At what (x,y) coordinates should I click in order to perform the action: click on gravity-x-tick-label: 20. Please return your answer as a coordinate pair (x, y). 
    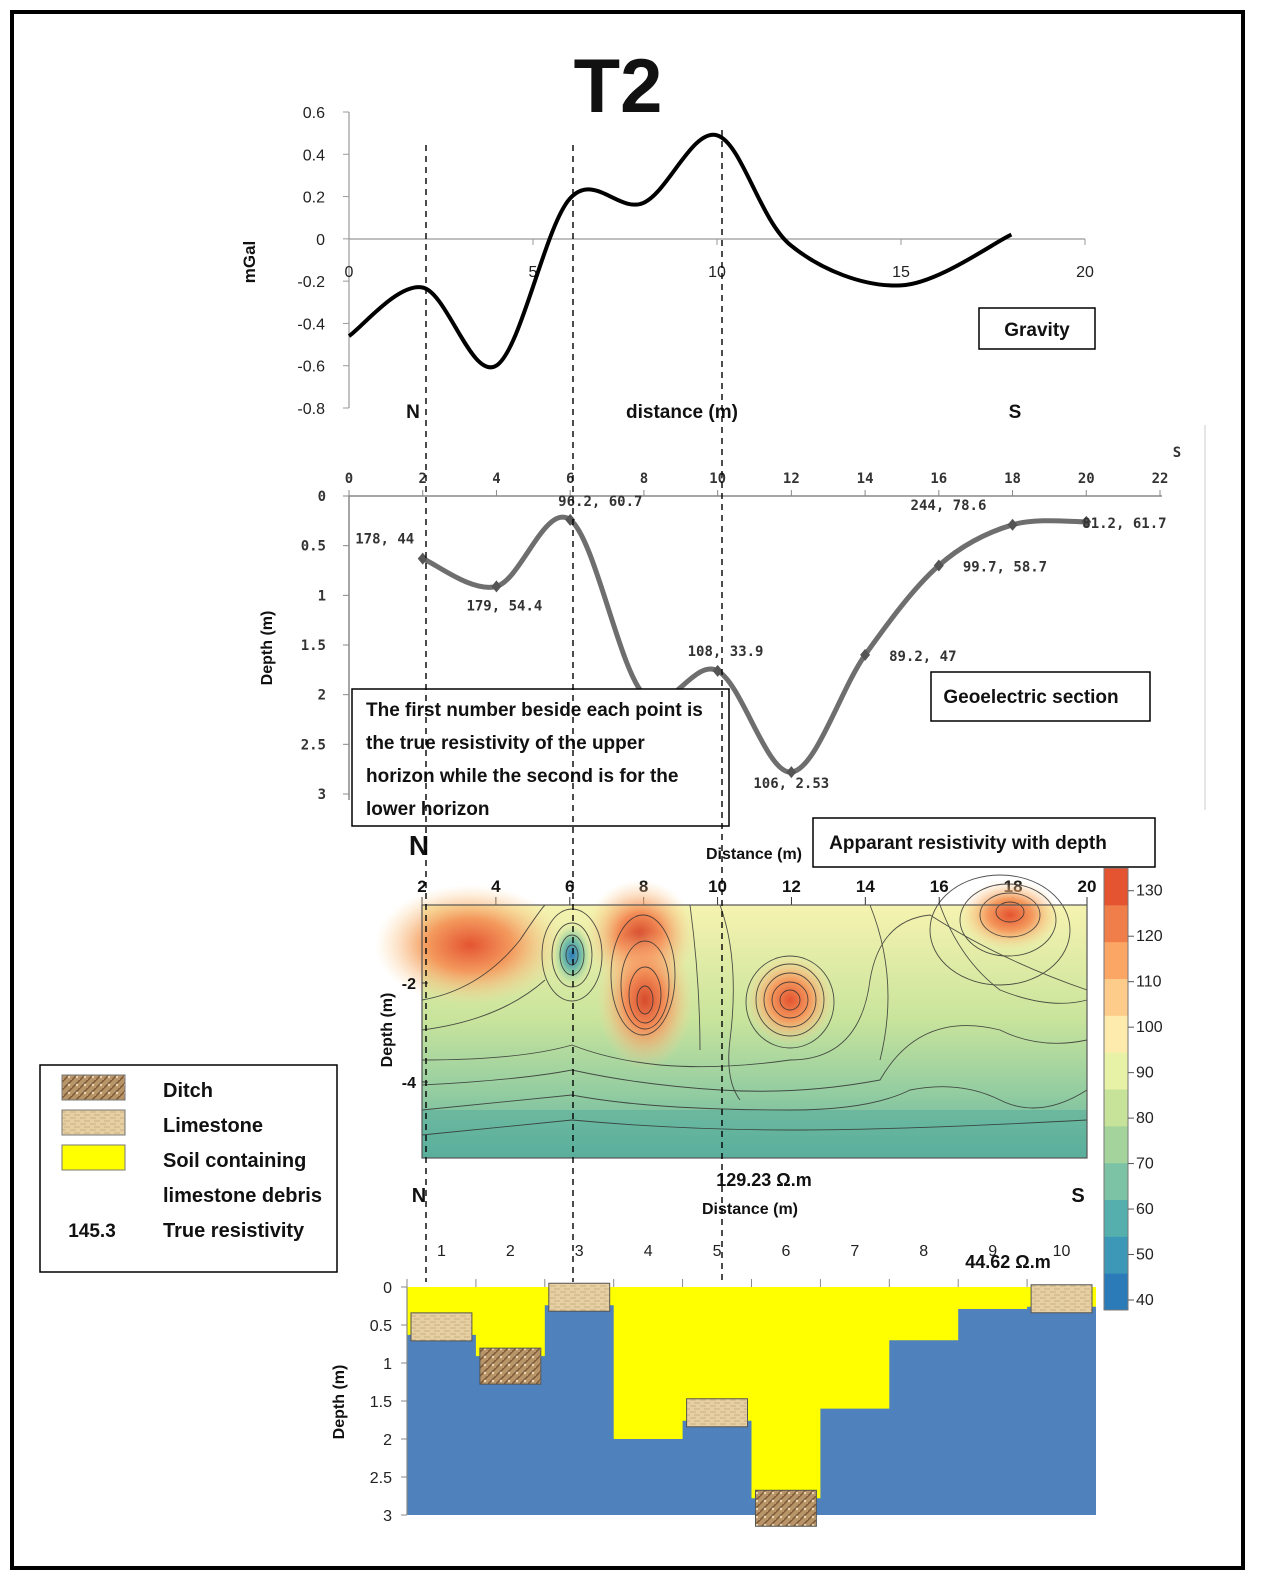
    Looking at the image, I should click on (1085, 272).